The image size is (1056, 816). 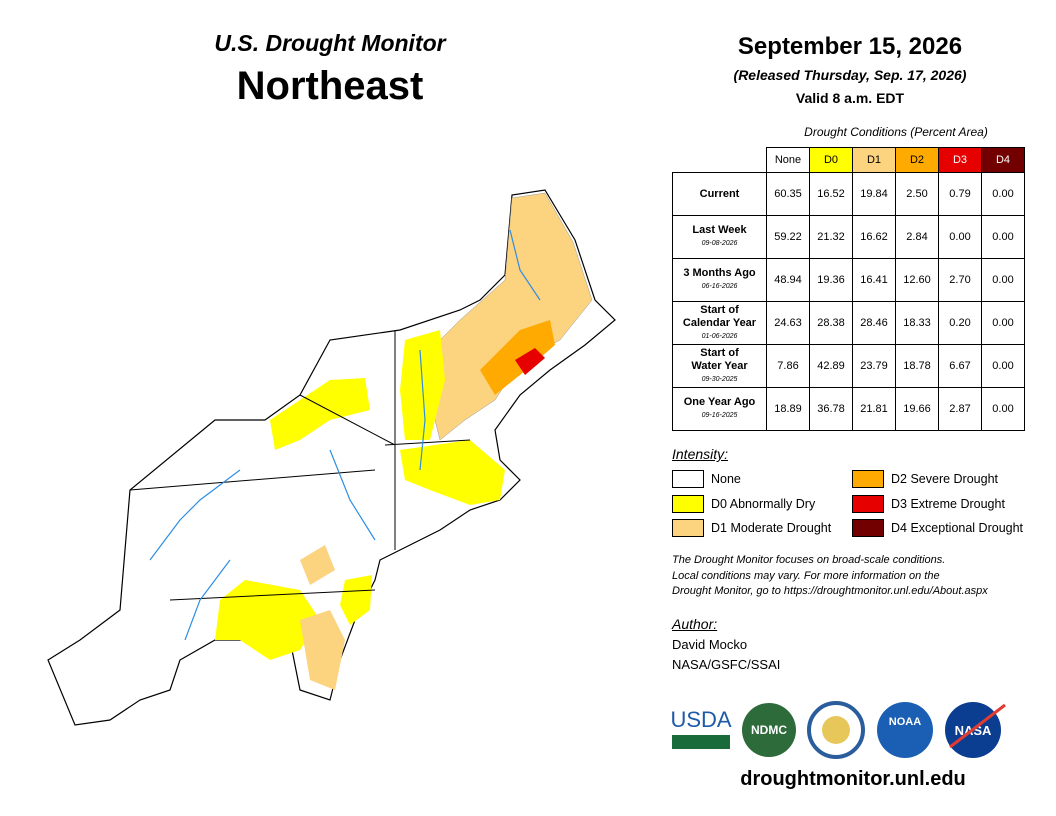 I want to click on legend-item: D3 Extreme Drought, so click(x=928, y=503).